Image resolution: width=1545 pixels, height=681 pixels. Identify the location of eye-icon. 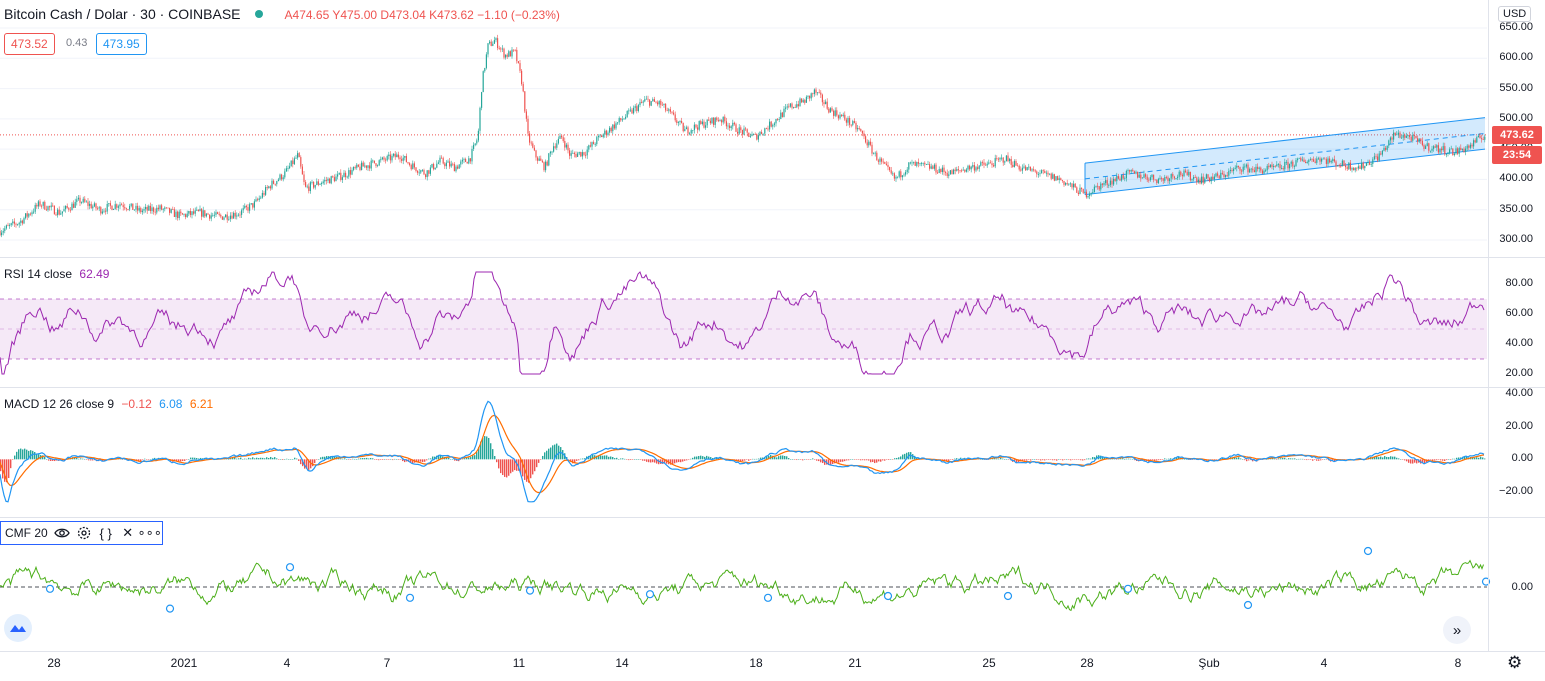
(61, 533).